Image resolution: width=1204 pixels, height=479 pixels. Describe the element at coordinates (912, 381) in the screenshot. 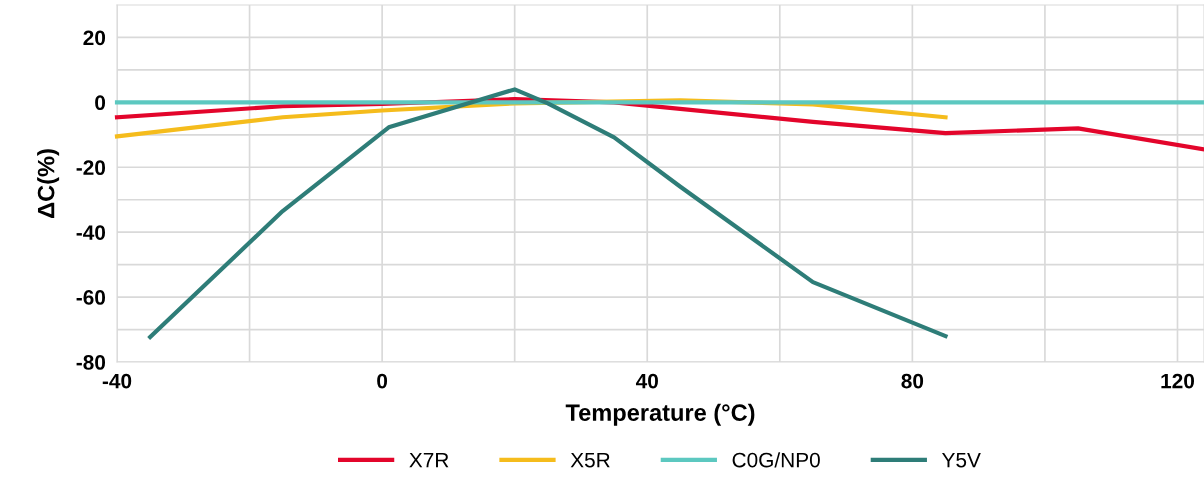

I see `x-tick-label: 80` at that location.